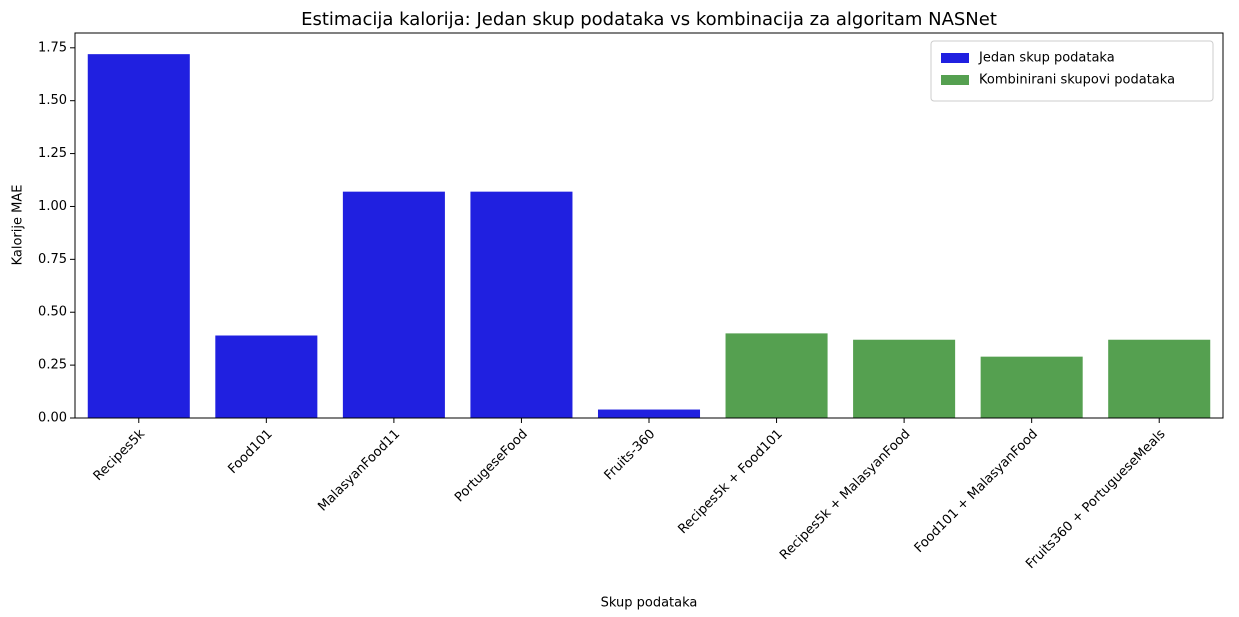 This screenshot has width=1239, height=617. What do you see at coordinates (18, 225) in the screenshot?
I see `y-axis-label: Kalorije MAE` at bounding box center [18, 225].